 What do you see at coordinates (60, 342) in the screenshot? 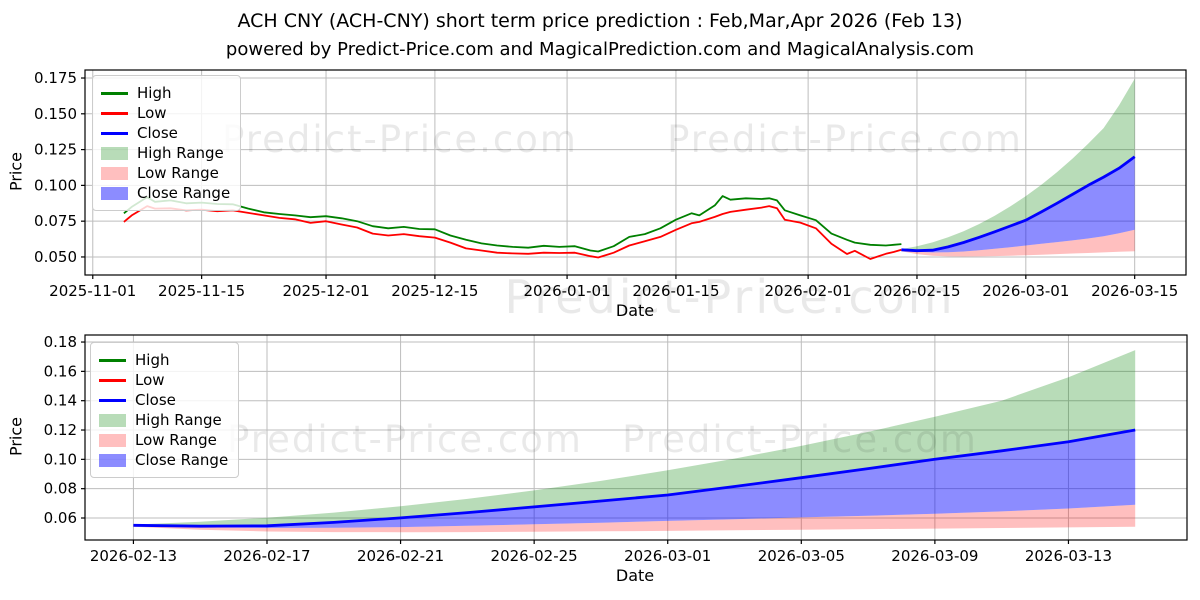
I see `y-tick-label: 0.18` at bounding box center [60, 342].